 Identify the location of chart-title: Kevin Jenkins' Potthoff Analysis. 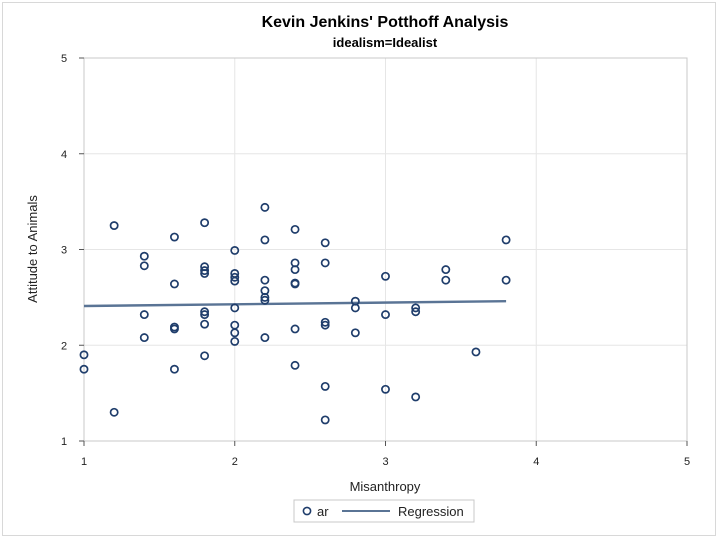
(385, 22).